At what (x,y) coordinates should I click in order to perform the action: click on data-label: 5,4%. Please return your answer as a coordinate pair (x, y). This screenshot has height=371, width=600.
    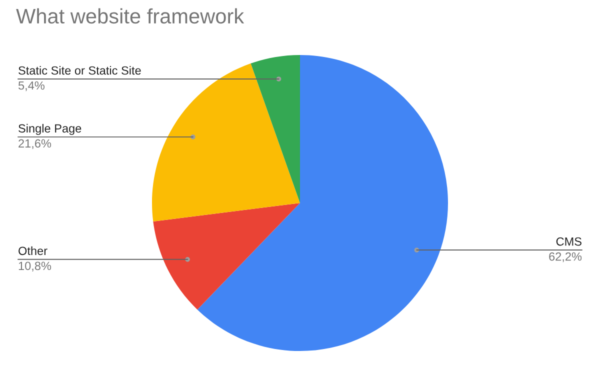
    Looking at the image, I should click on (31, 86).